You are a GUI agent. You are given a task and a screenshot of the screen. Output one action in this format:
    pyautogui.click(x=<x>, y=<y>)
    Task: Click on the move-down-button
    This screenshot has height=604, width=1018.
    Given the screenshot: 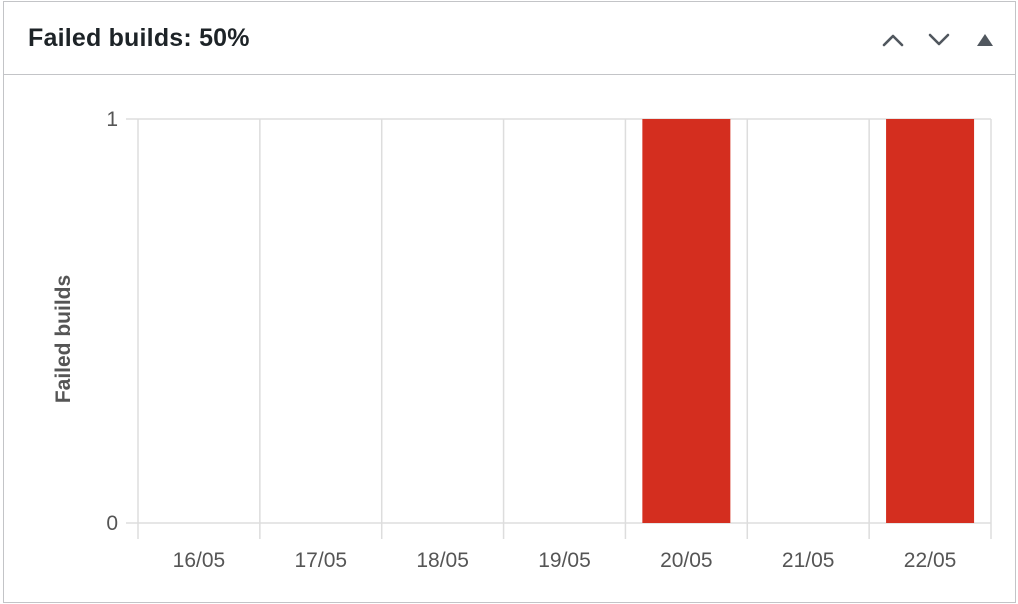 What is the action you would take?
    pyautogui.click(x=939, y=40)
    